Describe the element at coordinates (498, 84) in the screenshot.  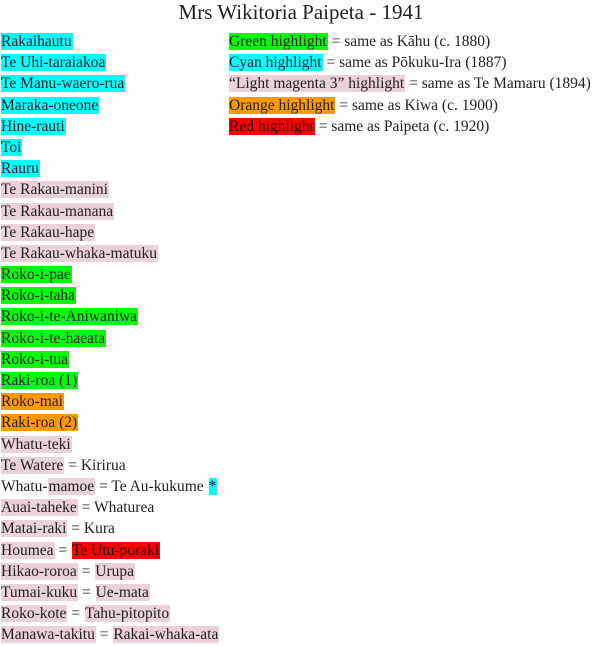
I see `legend-description: = same as Te Mamaru (1894)` at that location.